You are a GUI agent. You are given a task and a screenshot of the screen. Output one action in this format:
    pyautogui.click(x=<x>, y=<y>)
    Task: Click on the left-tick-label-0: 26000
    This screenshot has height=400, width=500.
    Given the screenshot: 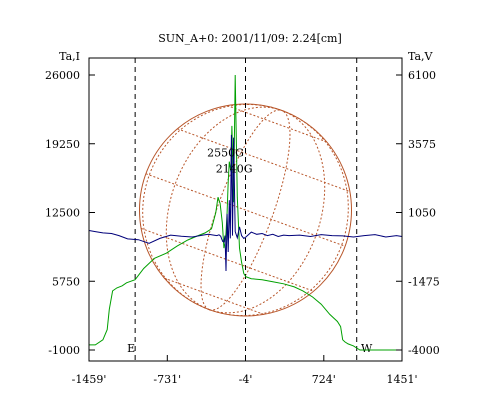 What is the action you would take?
    pyautogui.click(x=62, y=75)
    